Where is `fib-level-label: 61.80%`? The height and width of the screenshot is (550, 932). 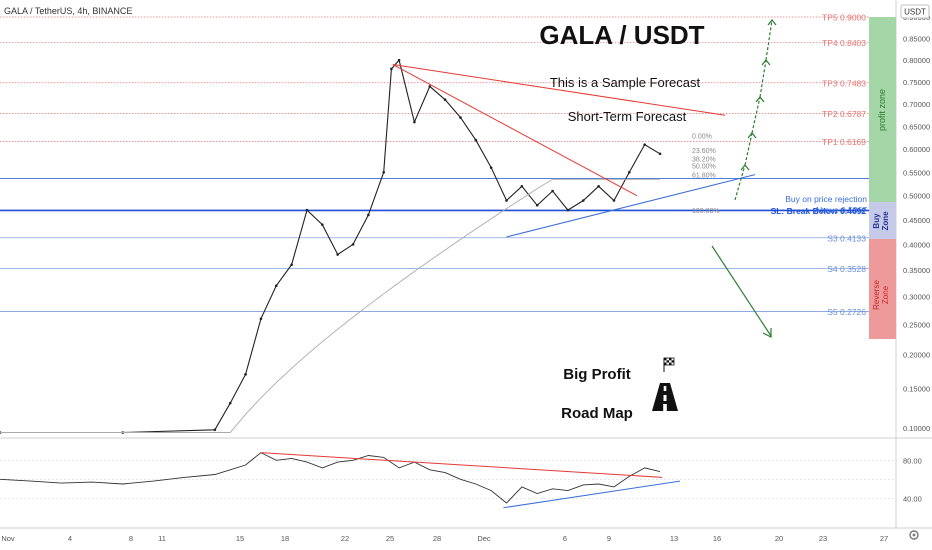 fib-level-label: 61.80% is located at coordinates (704, 176).